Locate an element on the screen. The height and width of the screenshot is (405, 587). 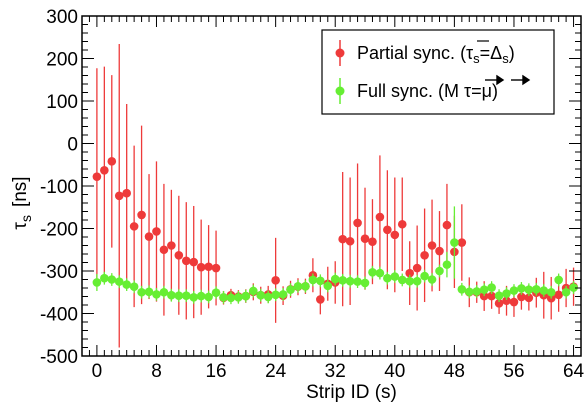
svg-text:τs[ns]: τs [ns] is located at coordinates (22, 202).